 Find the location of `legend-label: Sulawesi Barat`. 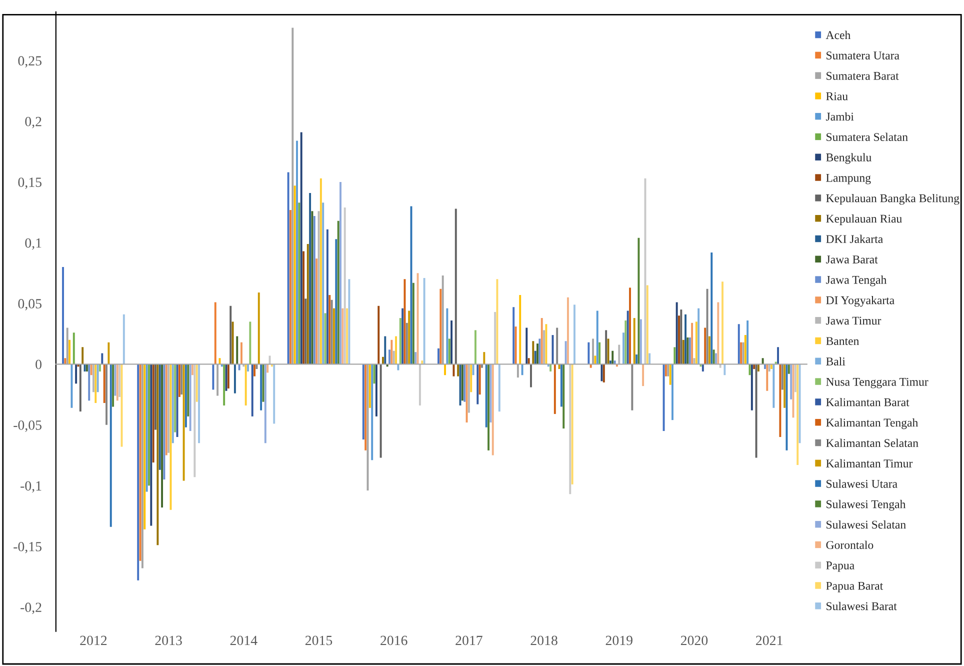

legend-label: Sulawesi Barat is located at coordinates (861, 606).